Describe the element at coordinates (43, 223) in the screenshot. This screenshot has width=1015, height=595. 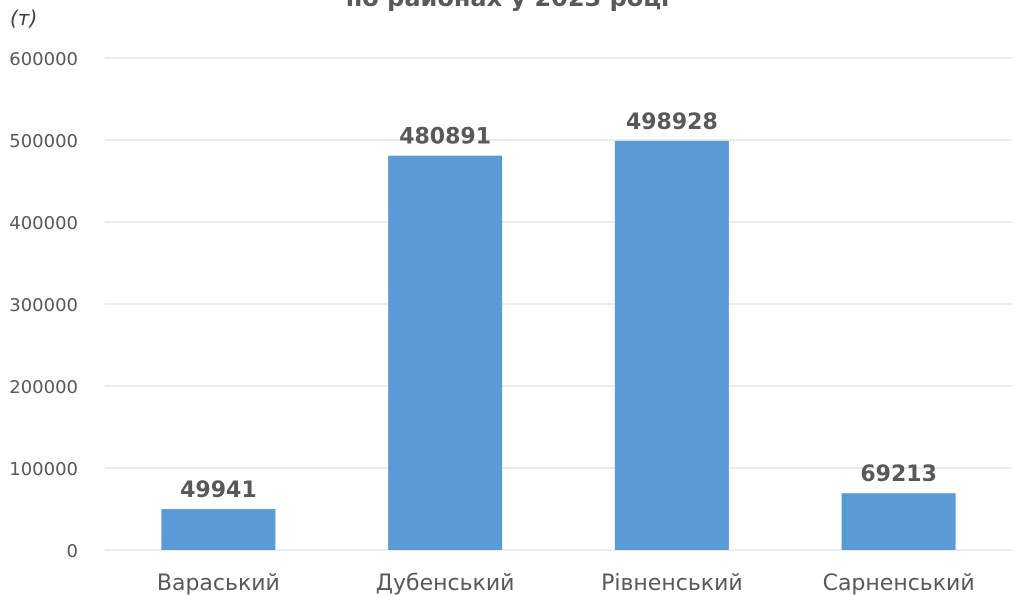
I see `y-tick-label: 400000` at that location.